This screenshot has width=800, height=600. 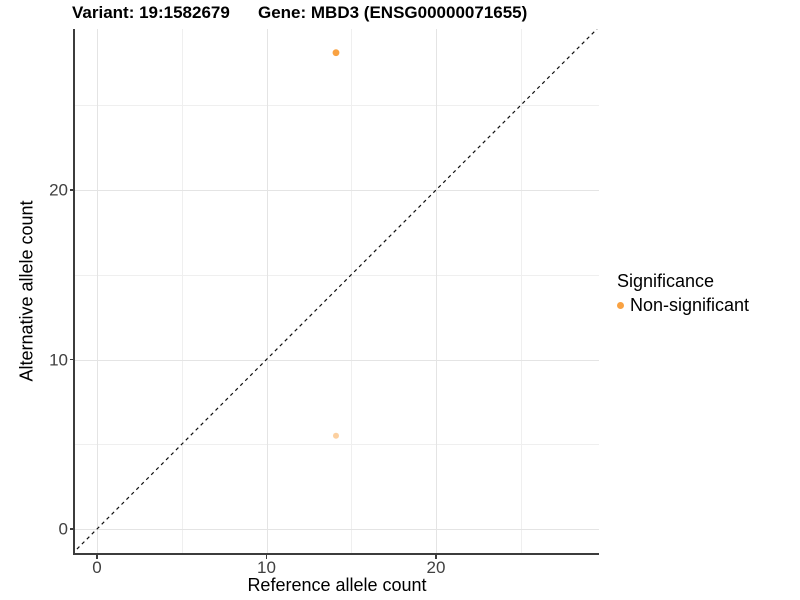 I want to click on y-tick-label: 20, so click(x=58, y=190).